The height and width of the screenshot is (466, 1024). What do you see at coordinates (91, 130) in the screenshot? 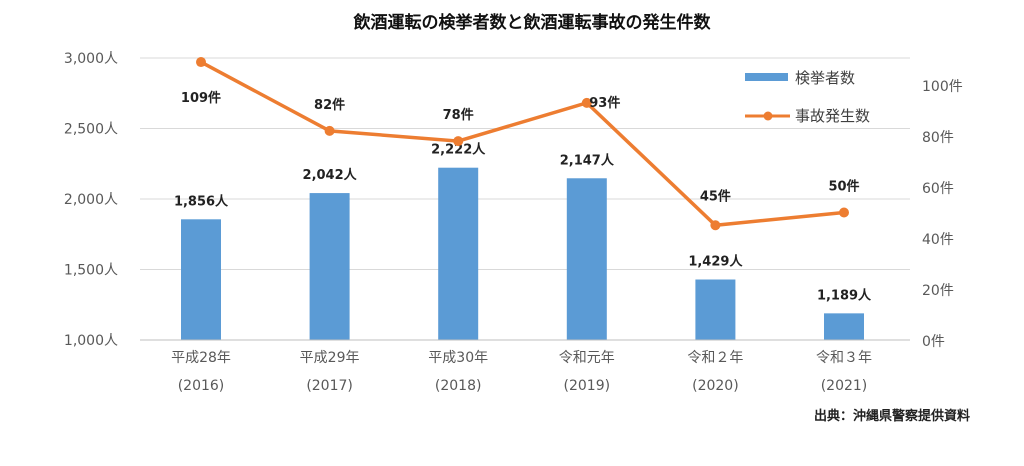
I see `left-tick-label: 2,500人` at bounding box center [91, 130].